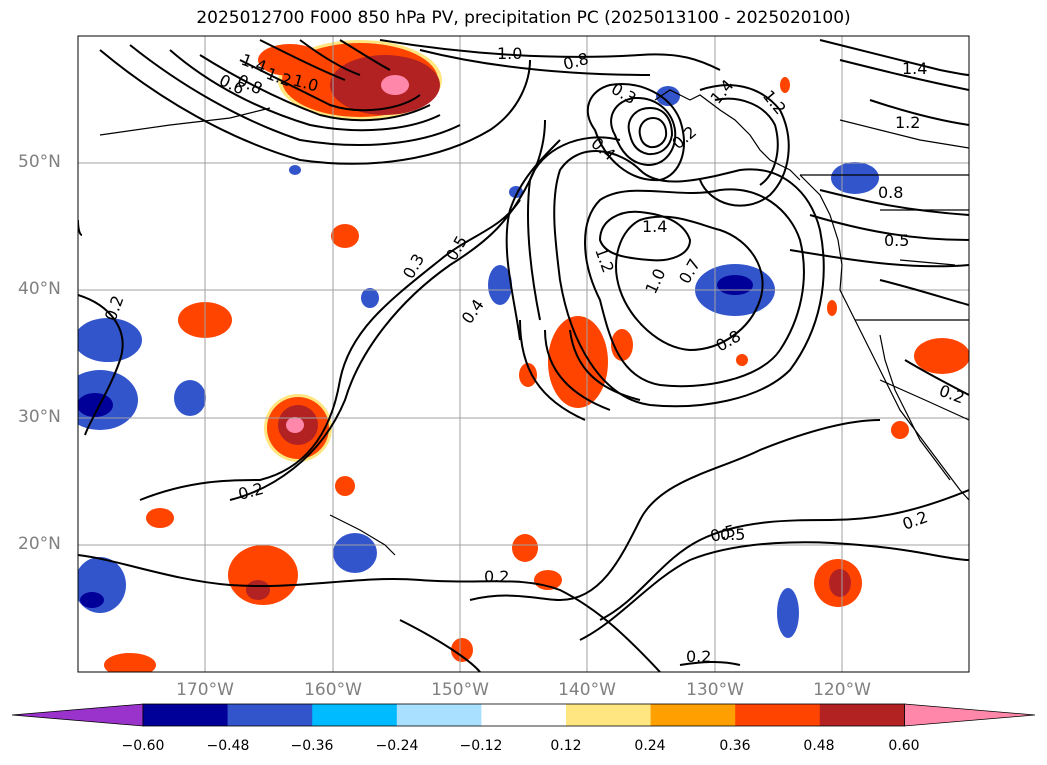 This screenshot has height=765, width=1047. I want to click on colorbar-tick-label: 0.48, so click(819, 746).